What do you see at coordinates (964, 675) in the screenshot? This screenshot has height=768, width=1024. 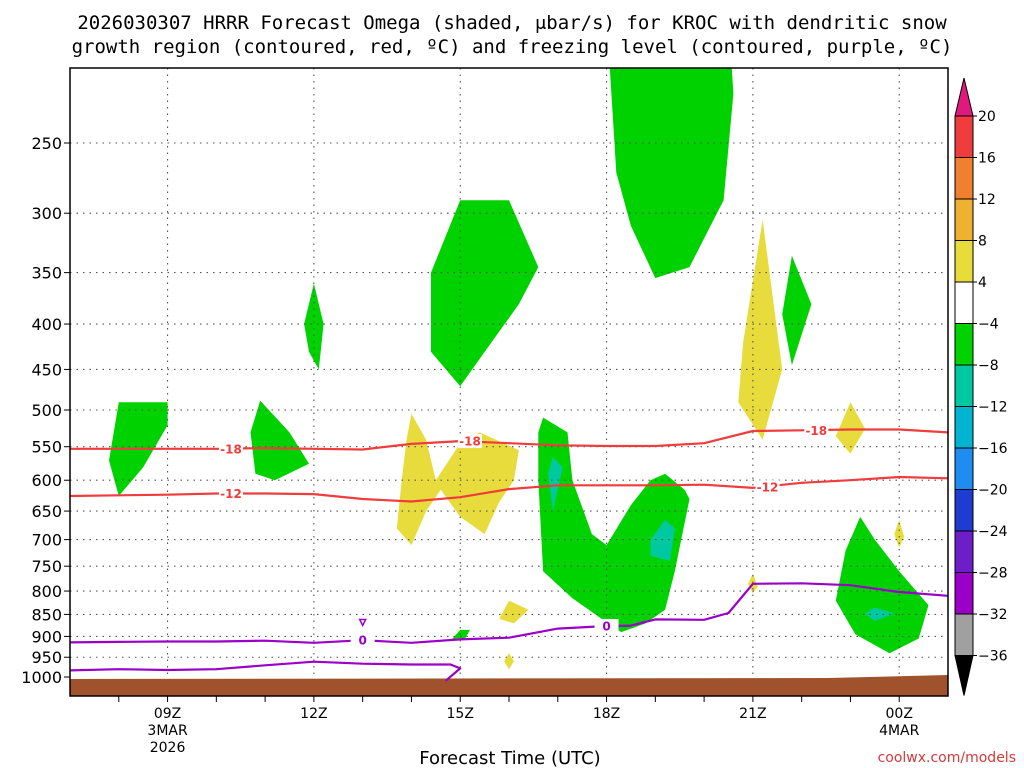 I see `colorbar-bottom-arrow` at bounding box center [964, 675].